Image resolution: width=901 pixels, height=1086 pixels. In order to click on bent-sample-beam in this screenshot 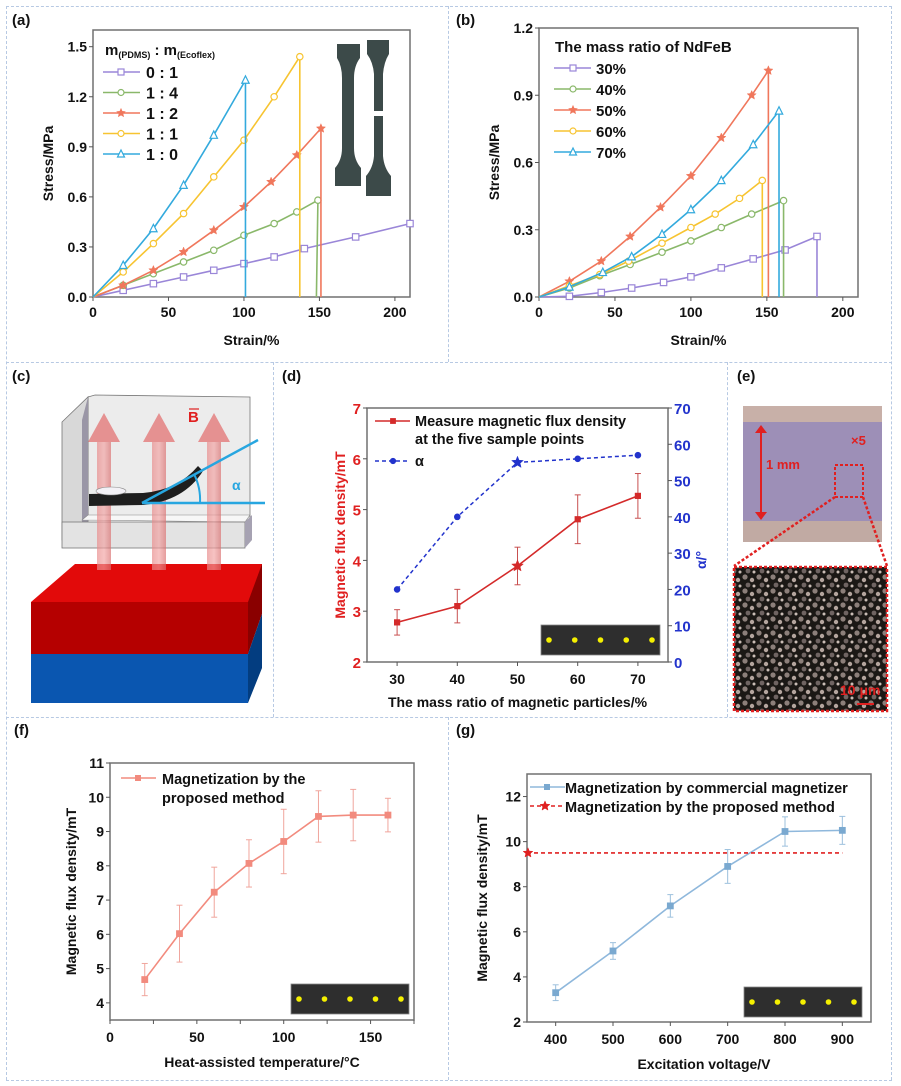, I will do `click(146, 486)`.